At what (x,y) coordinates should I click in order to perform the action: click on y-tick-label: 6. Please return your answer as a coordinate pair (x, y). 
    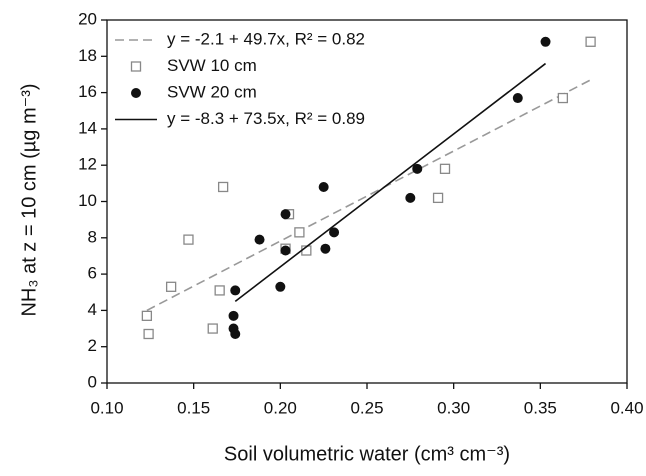
    Looking at the image, I should click on (92, 273).